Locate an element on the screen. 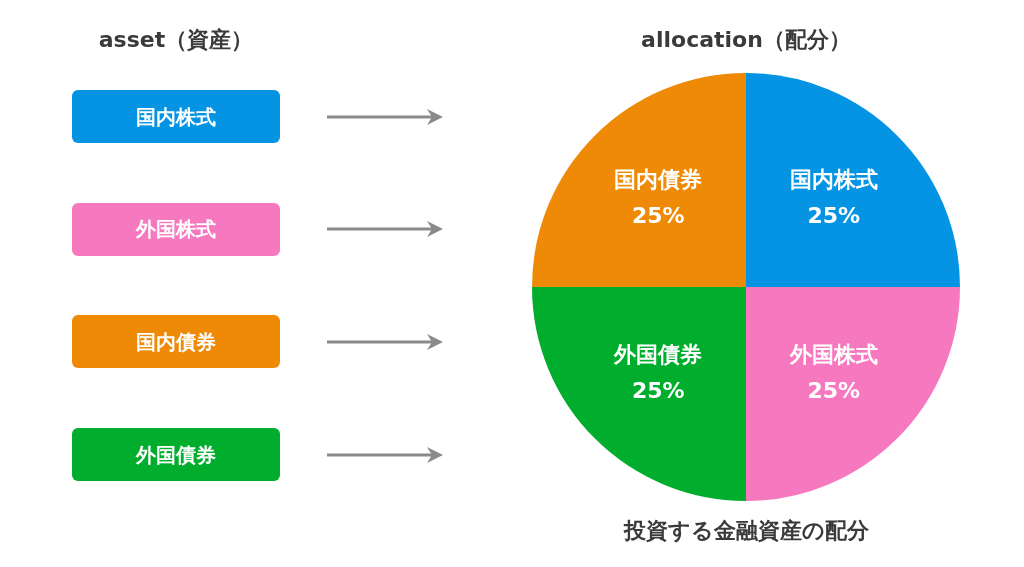 The image size is (1024, 567). text: 投資する金融資産の配分 is located at coordinates (746, 531).